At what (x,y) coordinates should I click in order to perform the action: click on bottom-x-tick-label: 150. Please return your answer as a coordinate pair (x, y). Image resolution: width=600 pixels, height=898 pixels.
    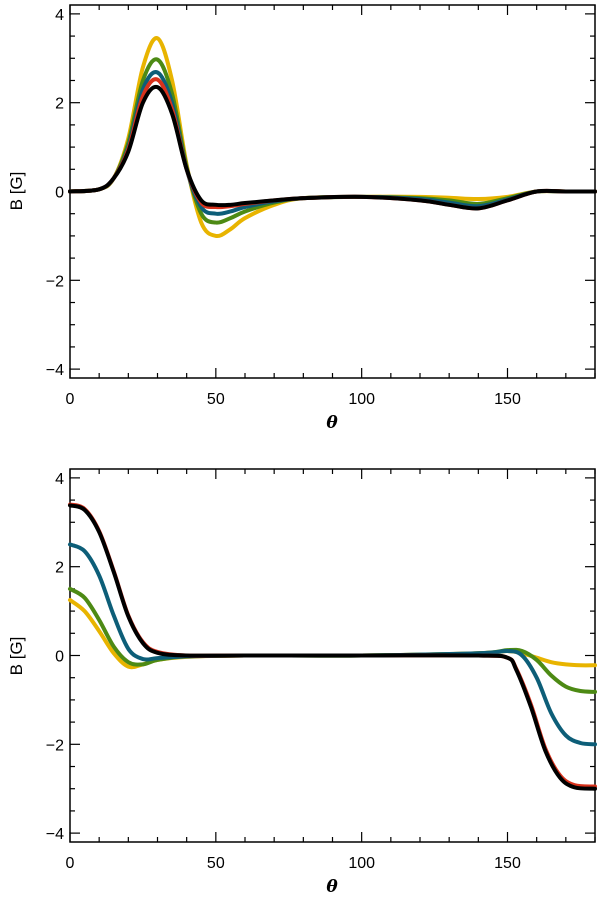
    Looking at the image, I should click on (507, 863).